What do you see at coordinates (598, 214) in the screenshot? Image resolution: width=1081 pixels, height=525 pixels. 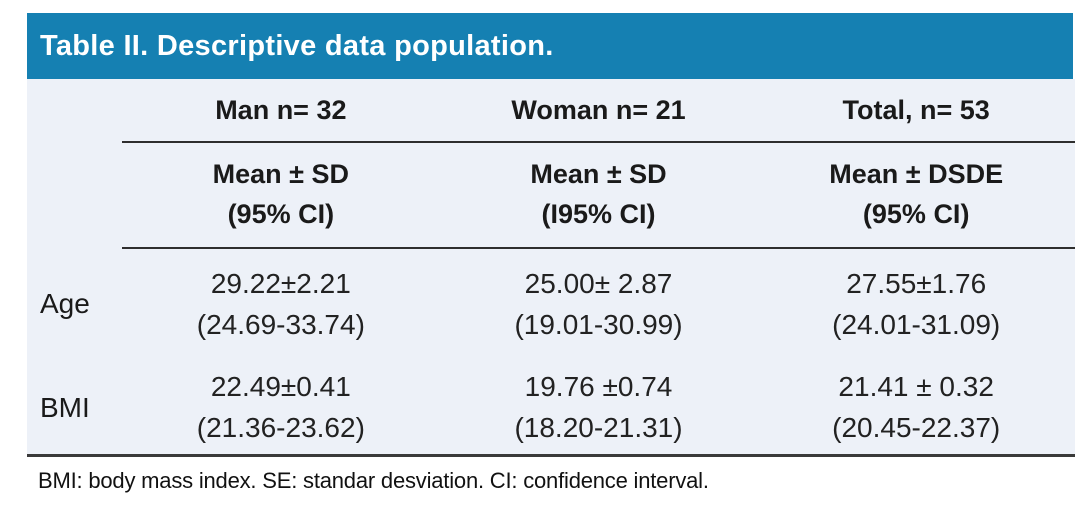 I see `subheader-woman-line2: (I95% CI)` at bounding box center [598, 214].